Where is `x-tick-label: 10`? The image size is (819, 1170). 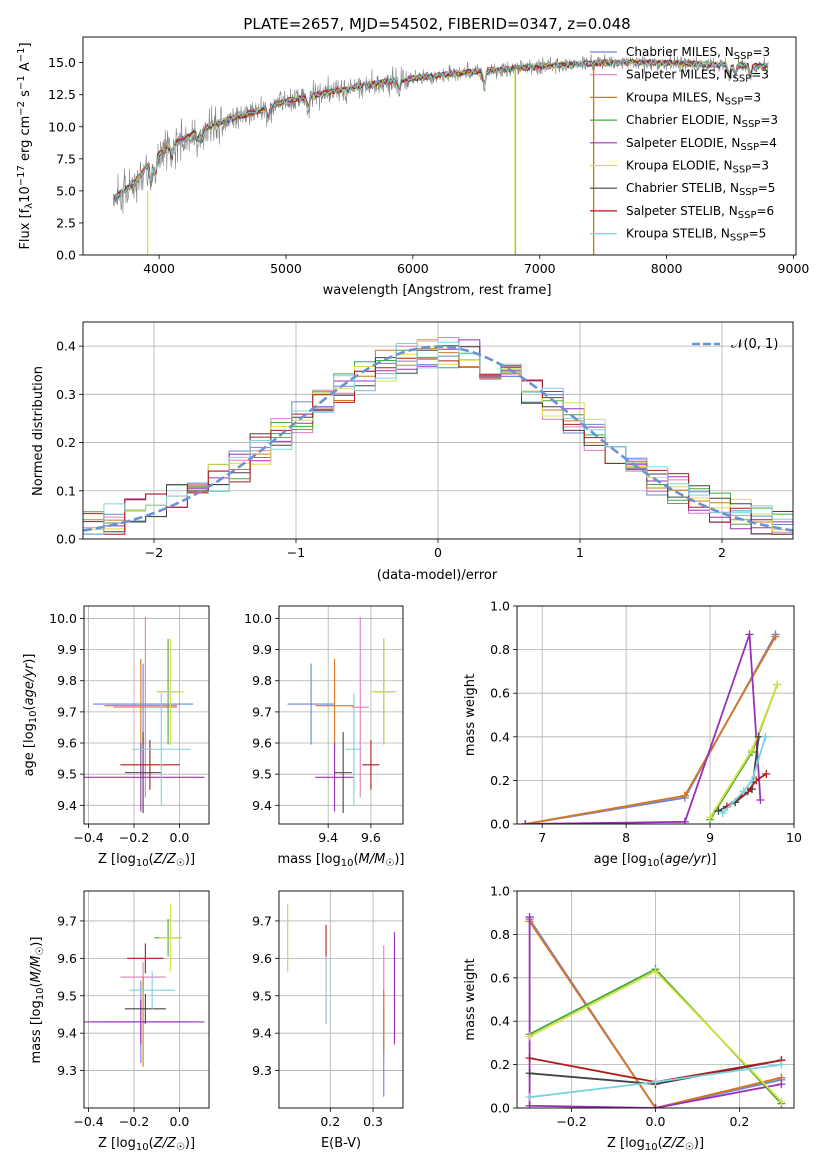
x-tick-label: 10 is located at coordinates (794, 837).